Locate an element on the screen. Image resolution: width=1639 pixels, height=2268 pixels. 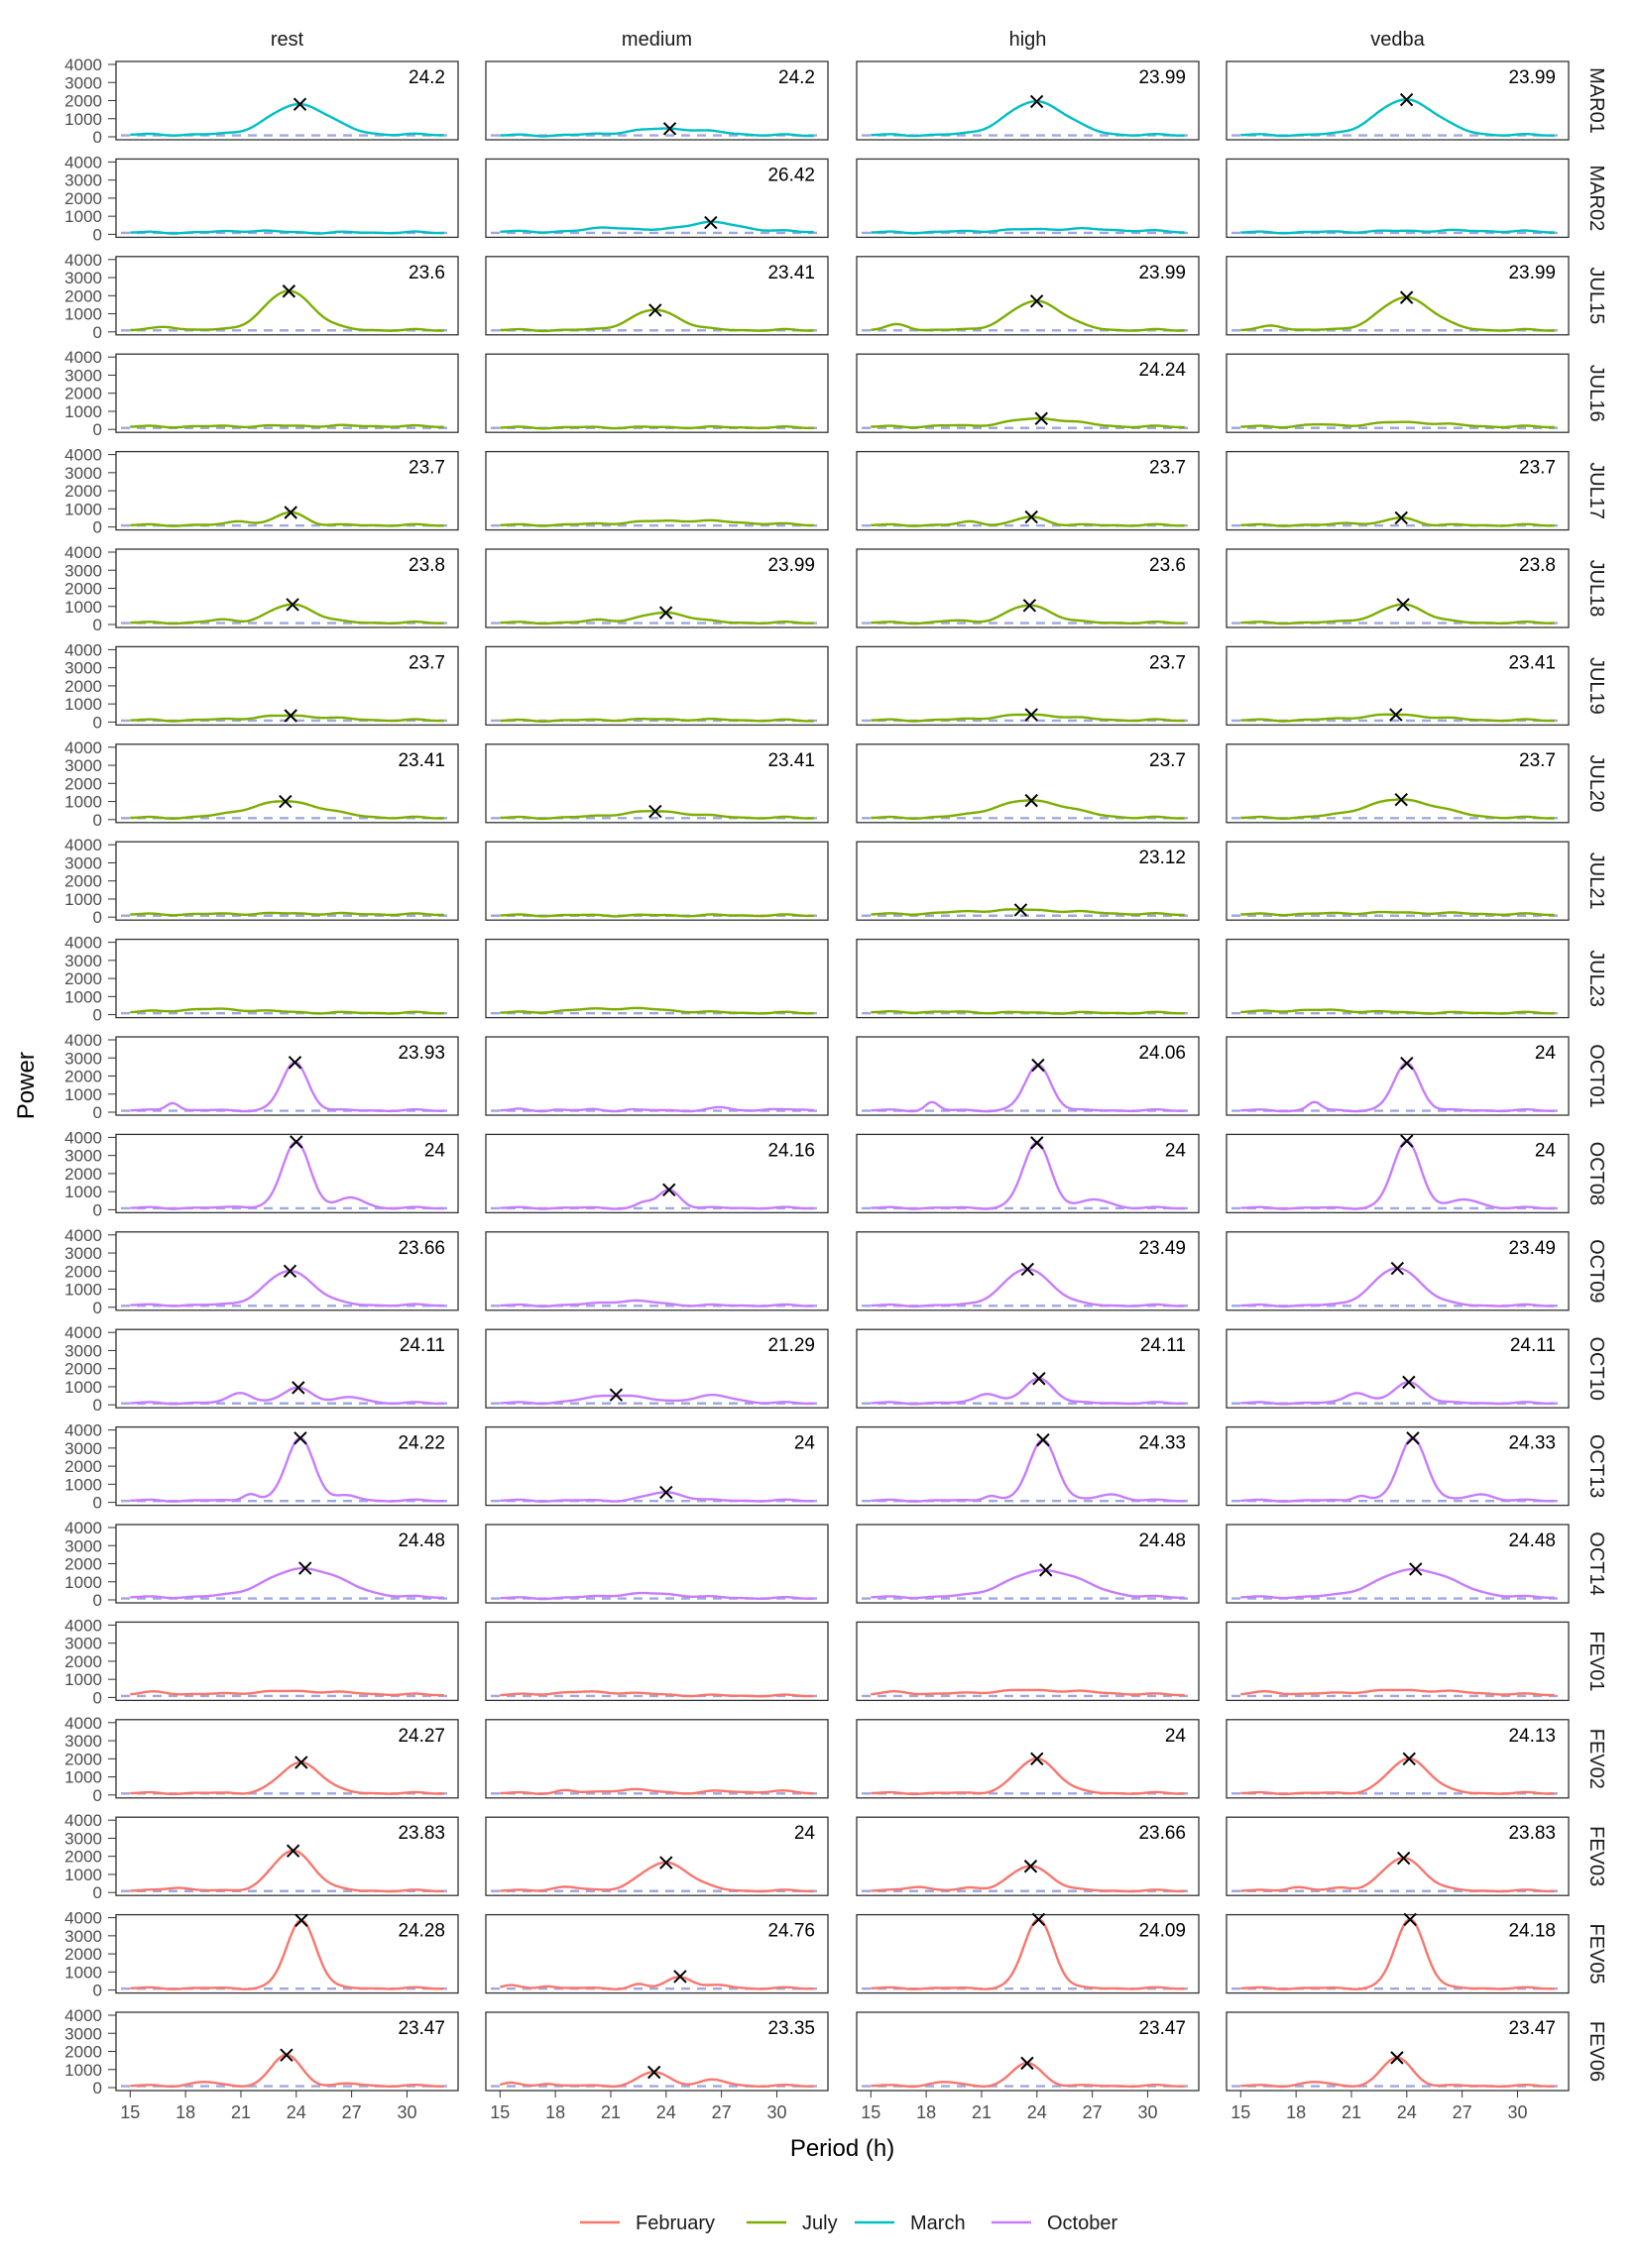
peak-period-label: 24.22 is located at coordinates (422, 1443).